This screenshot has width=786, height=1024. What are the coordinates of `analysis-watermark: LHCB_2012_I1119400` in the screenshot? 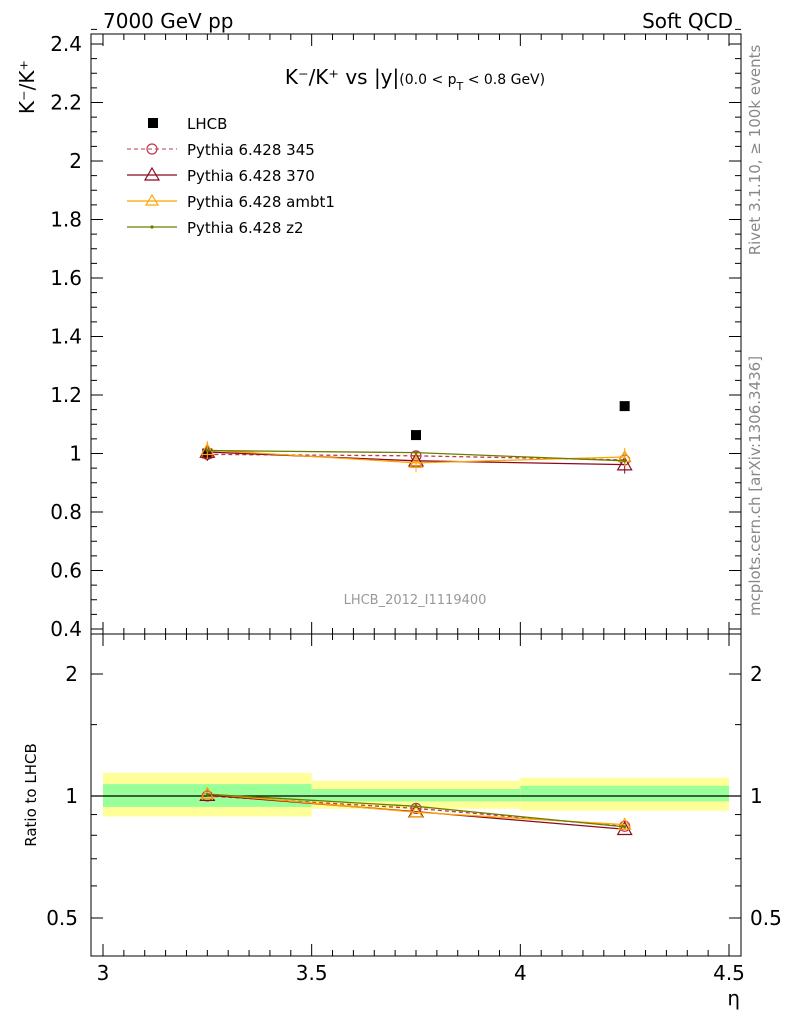 It's located at (415, 600).